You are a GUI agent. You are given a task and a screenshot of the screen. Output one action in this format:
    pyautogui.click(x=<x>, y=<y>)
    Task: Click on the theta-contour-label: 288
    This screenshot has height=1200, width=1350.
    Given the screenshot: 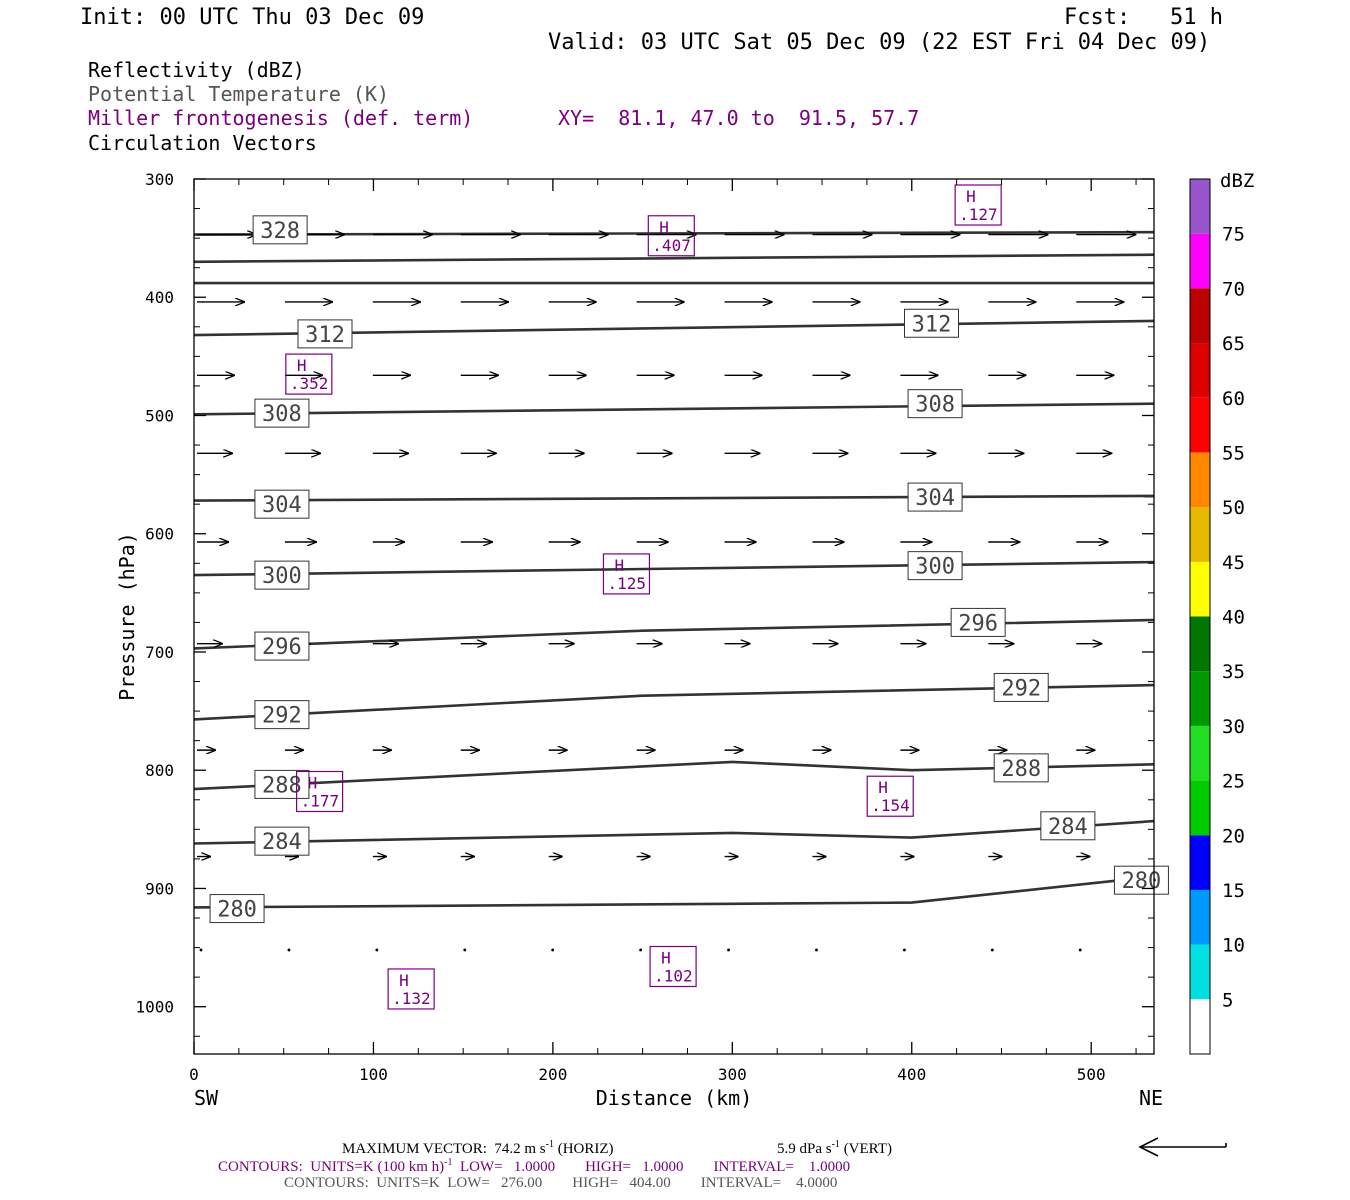 What is the action you would take?
    pyautogui.click(x=1021, y=768)
    